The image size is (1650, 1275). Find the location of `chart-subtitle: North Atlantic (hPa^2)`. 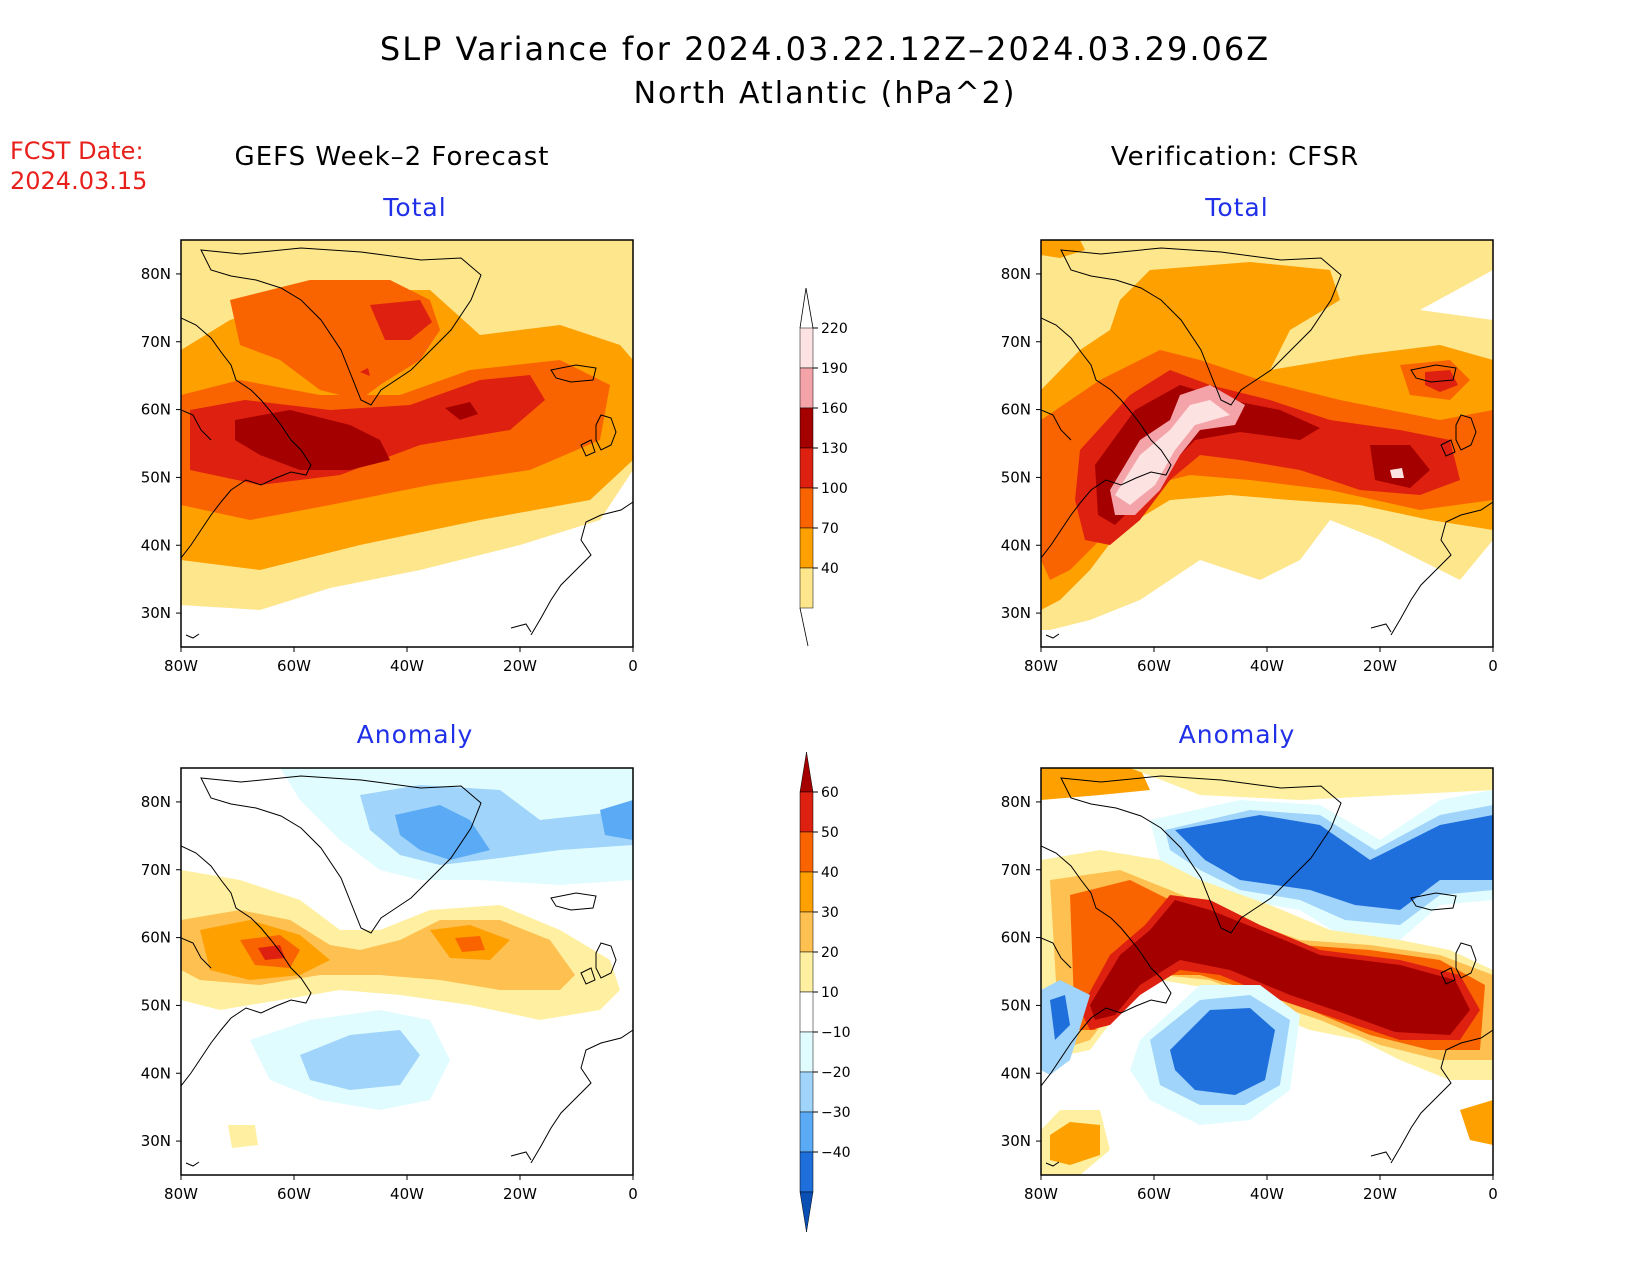

chart-subtitle: North Atlantic (hPa^2) is located at coordinates (825, 93).